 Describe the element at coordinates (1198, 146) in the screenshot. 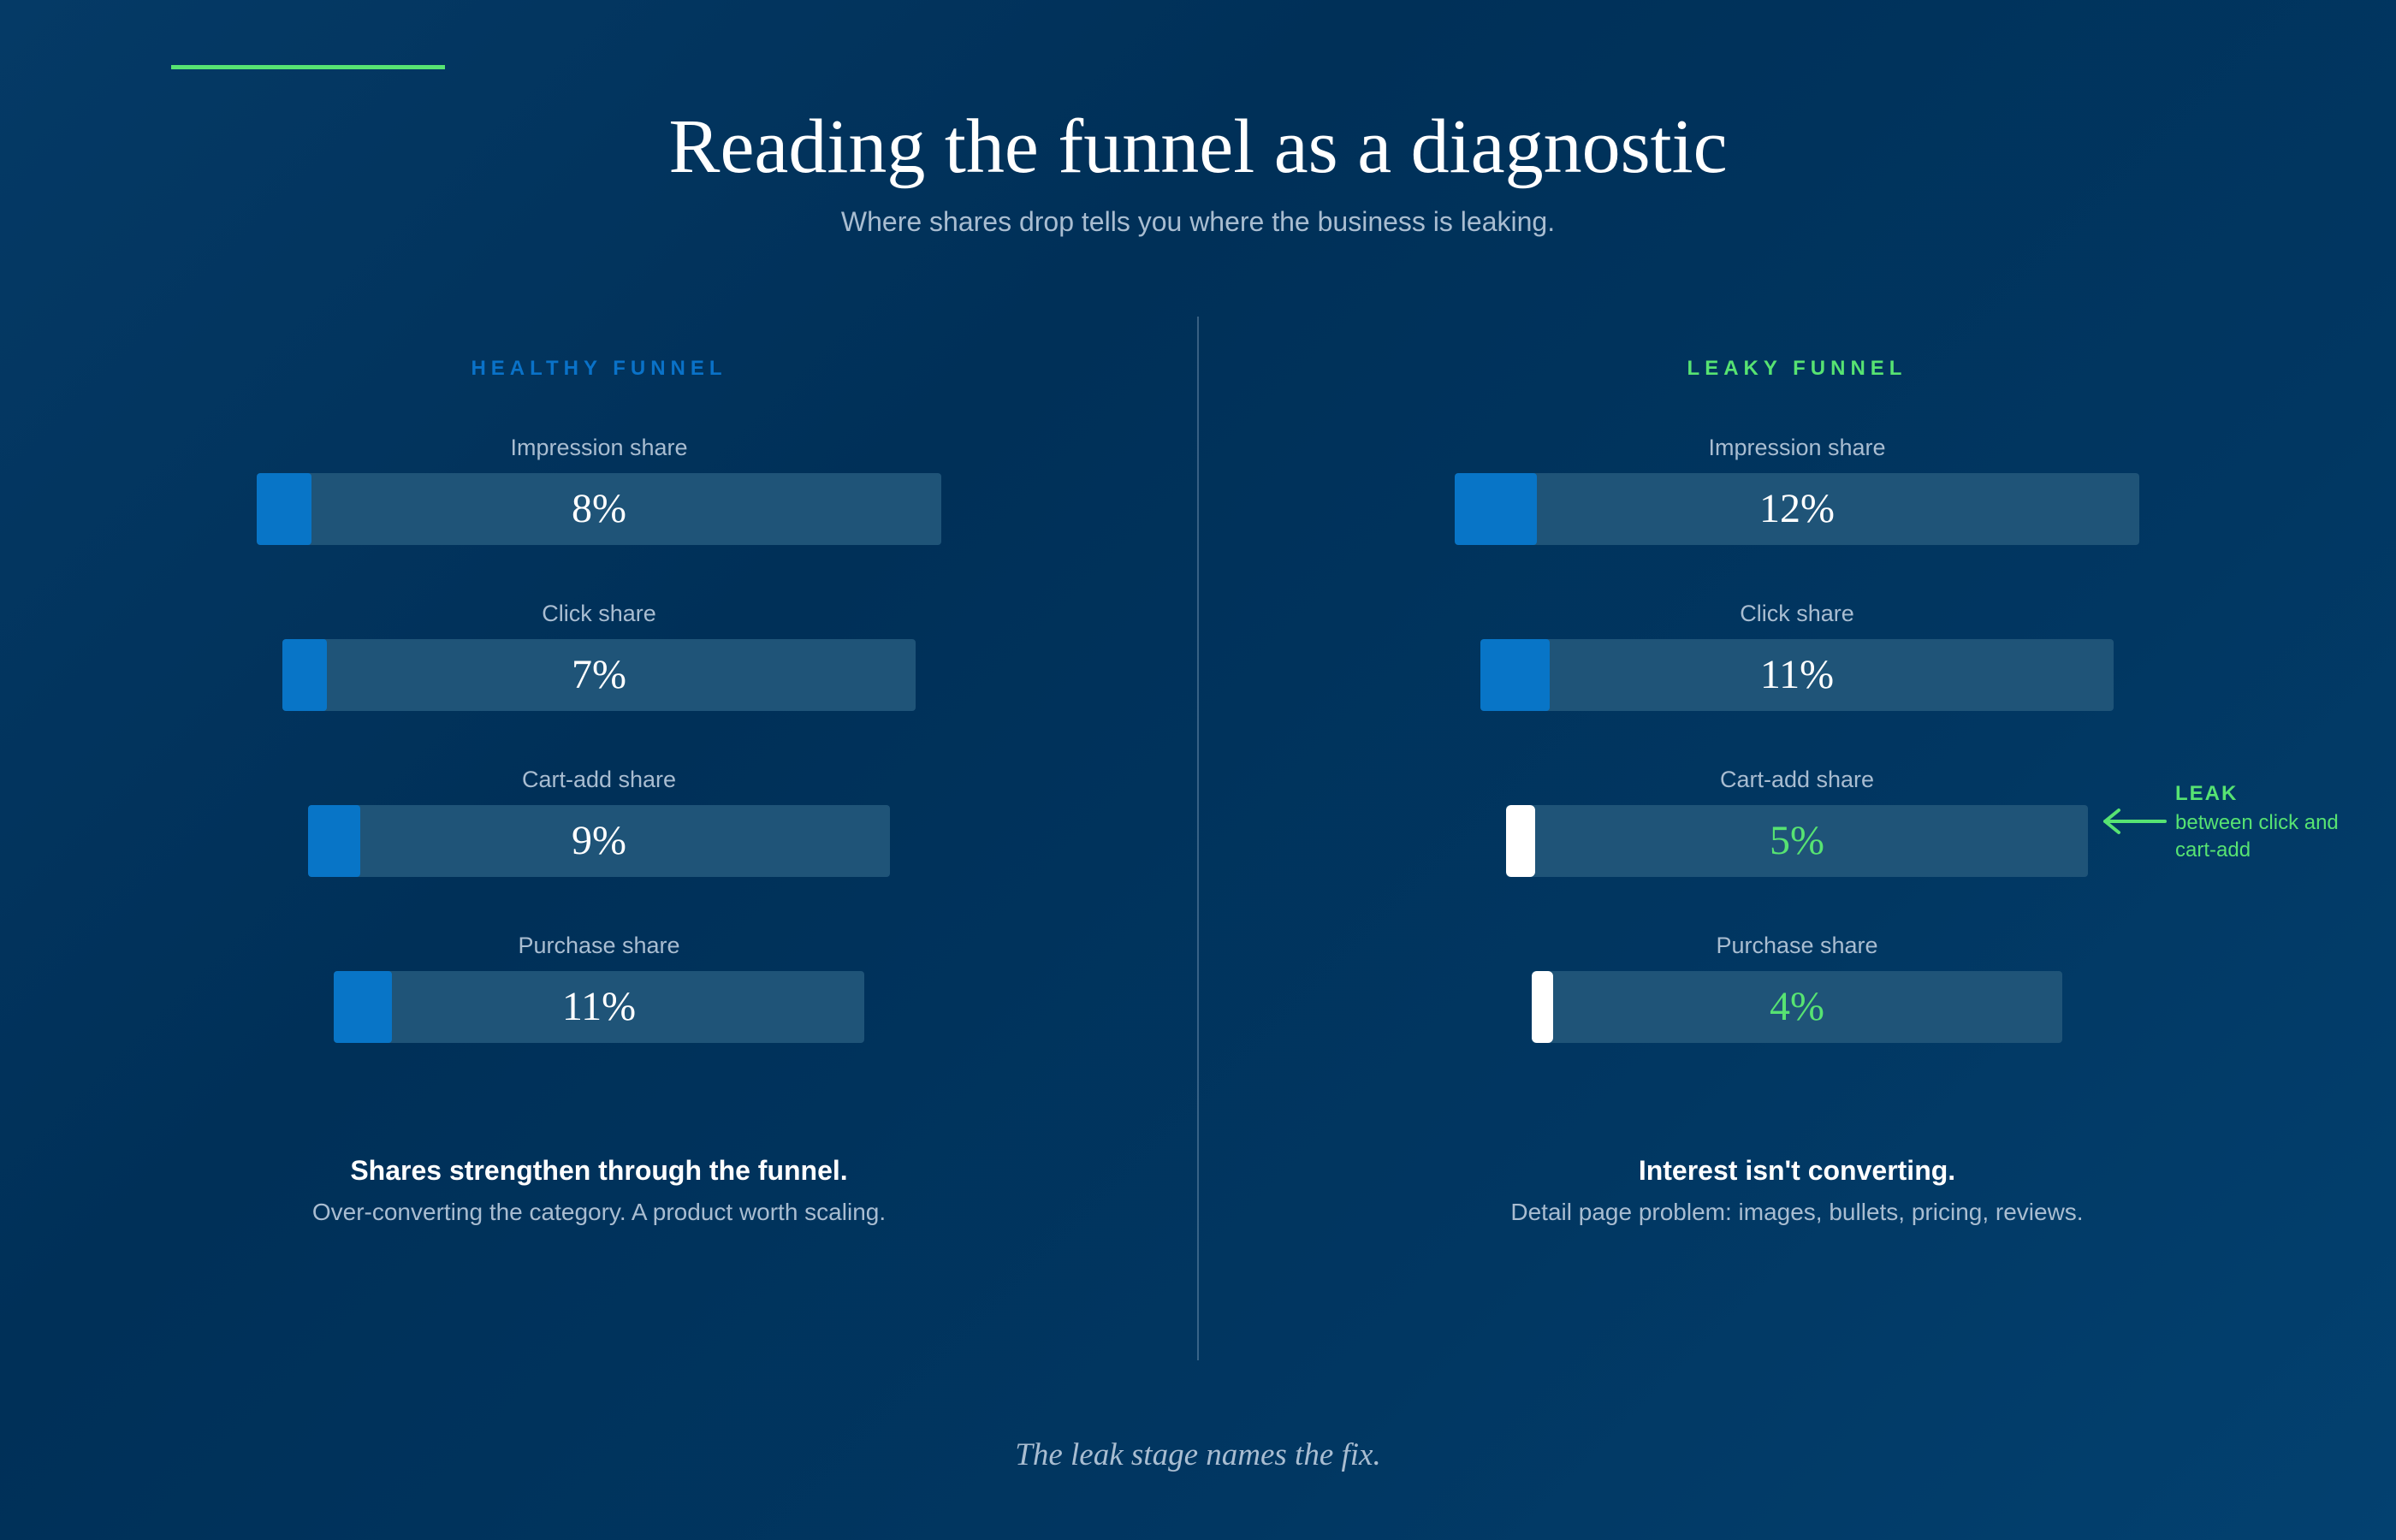

I see `page-title: Reading the funnel as a diagnostic` at that location.